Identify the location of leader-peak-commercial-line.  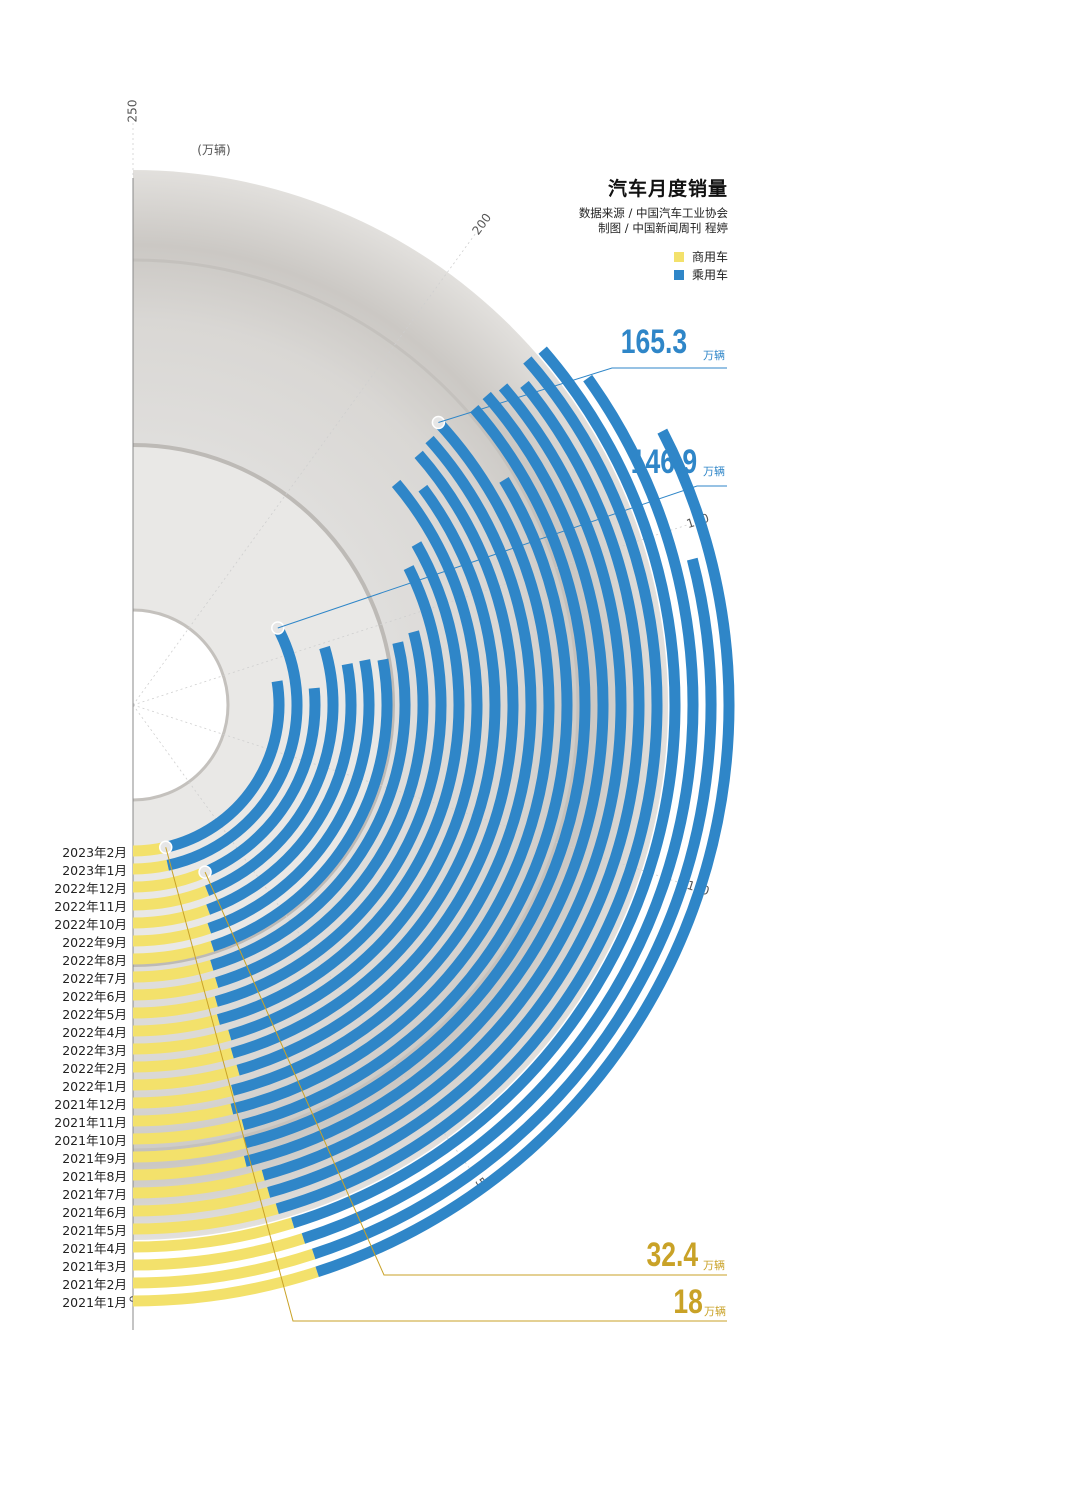
(465, 1073).